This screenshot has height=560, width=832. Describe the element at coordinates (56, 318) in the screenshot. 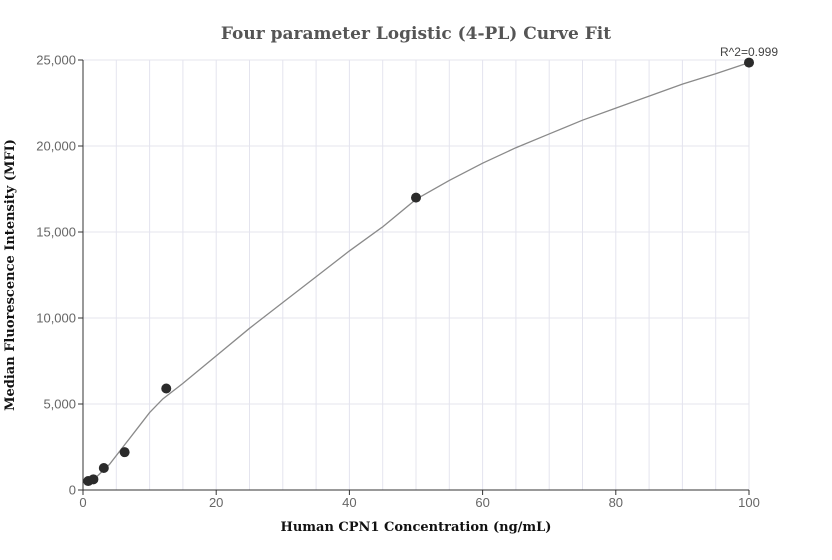

I see `y-tick-label: 10,000` at that location.